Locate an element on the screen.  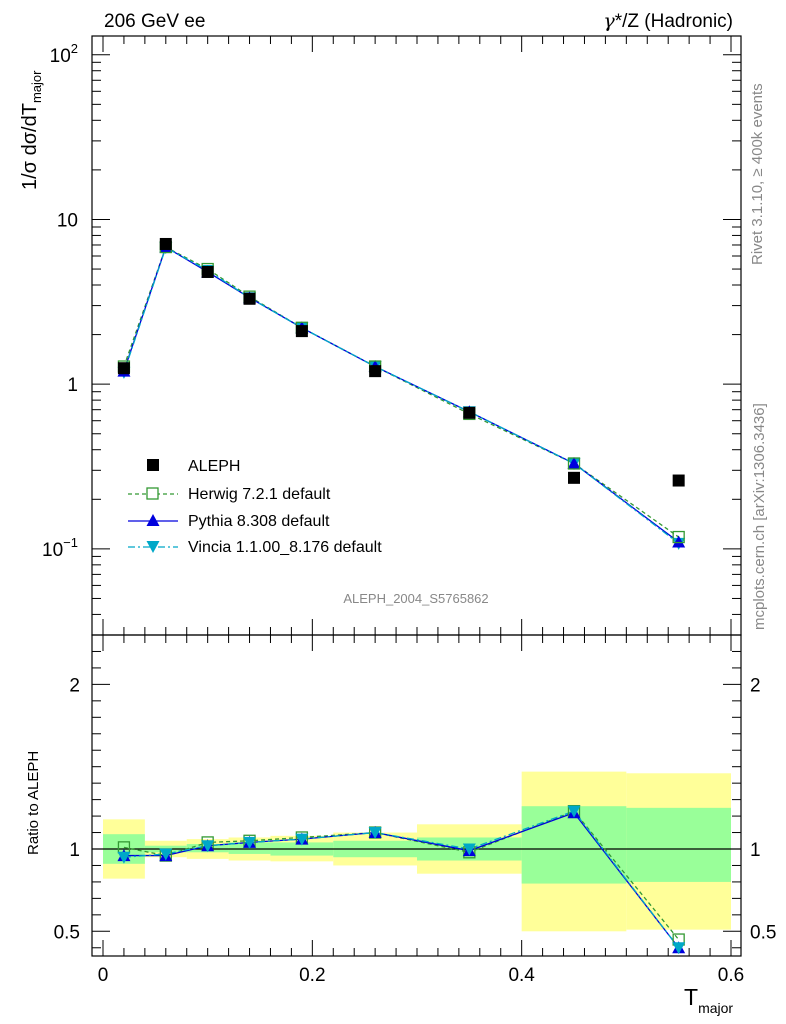
legend-label-aleph: ALEPH is located at coordinates (214, 466).